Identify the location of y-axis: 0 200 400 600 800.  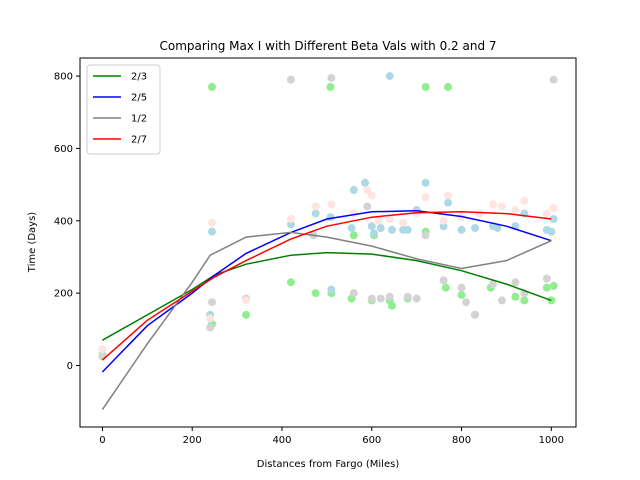
(67, 222).